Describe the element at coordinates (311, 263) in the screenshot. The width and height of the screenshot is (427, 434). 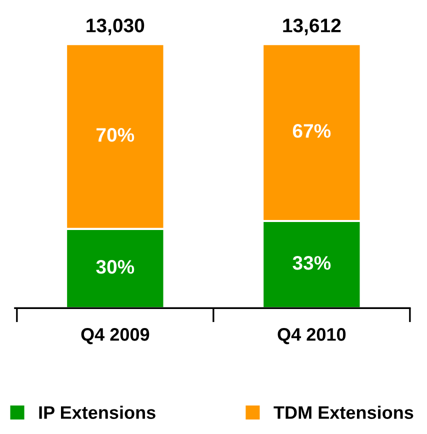
I see `data-label: 33%` at that location.